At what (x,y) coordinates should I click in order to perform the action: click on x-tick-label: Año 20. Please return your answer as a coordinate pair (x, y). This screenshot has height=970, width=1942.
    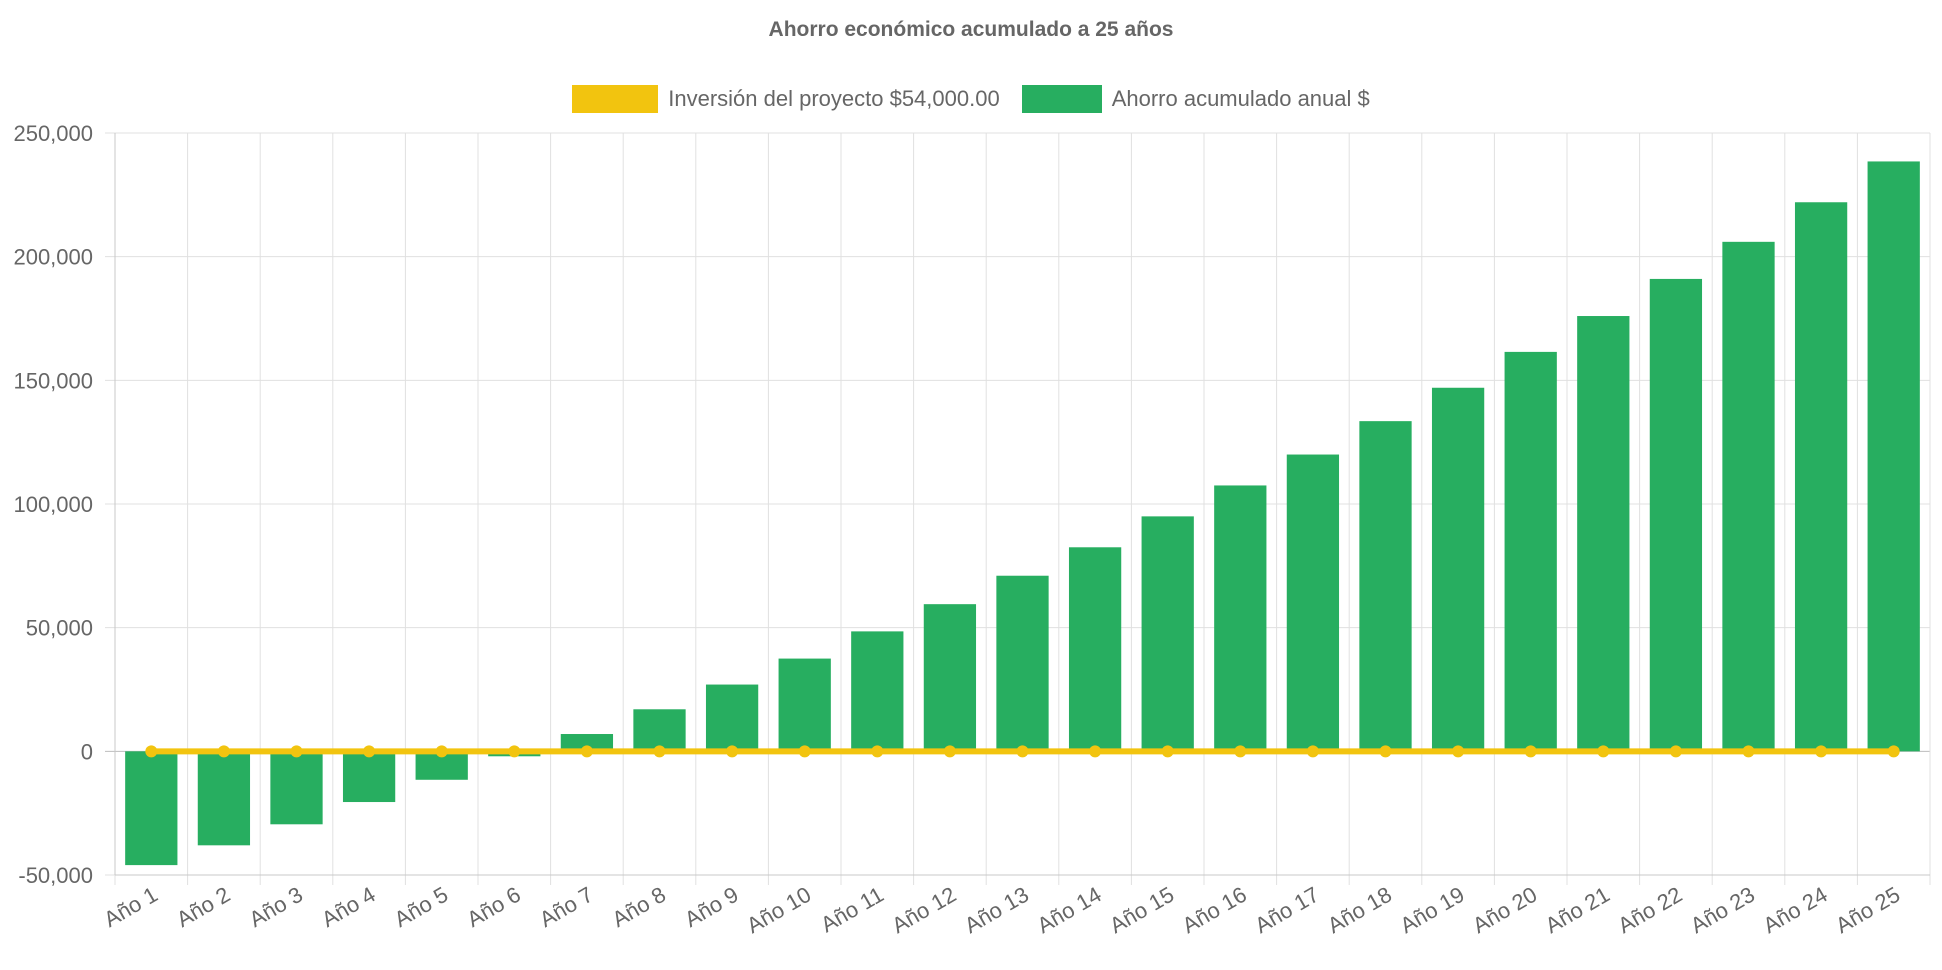
    Looking at the image, I should click on (1504, 910).